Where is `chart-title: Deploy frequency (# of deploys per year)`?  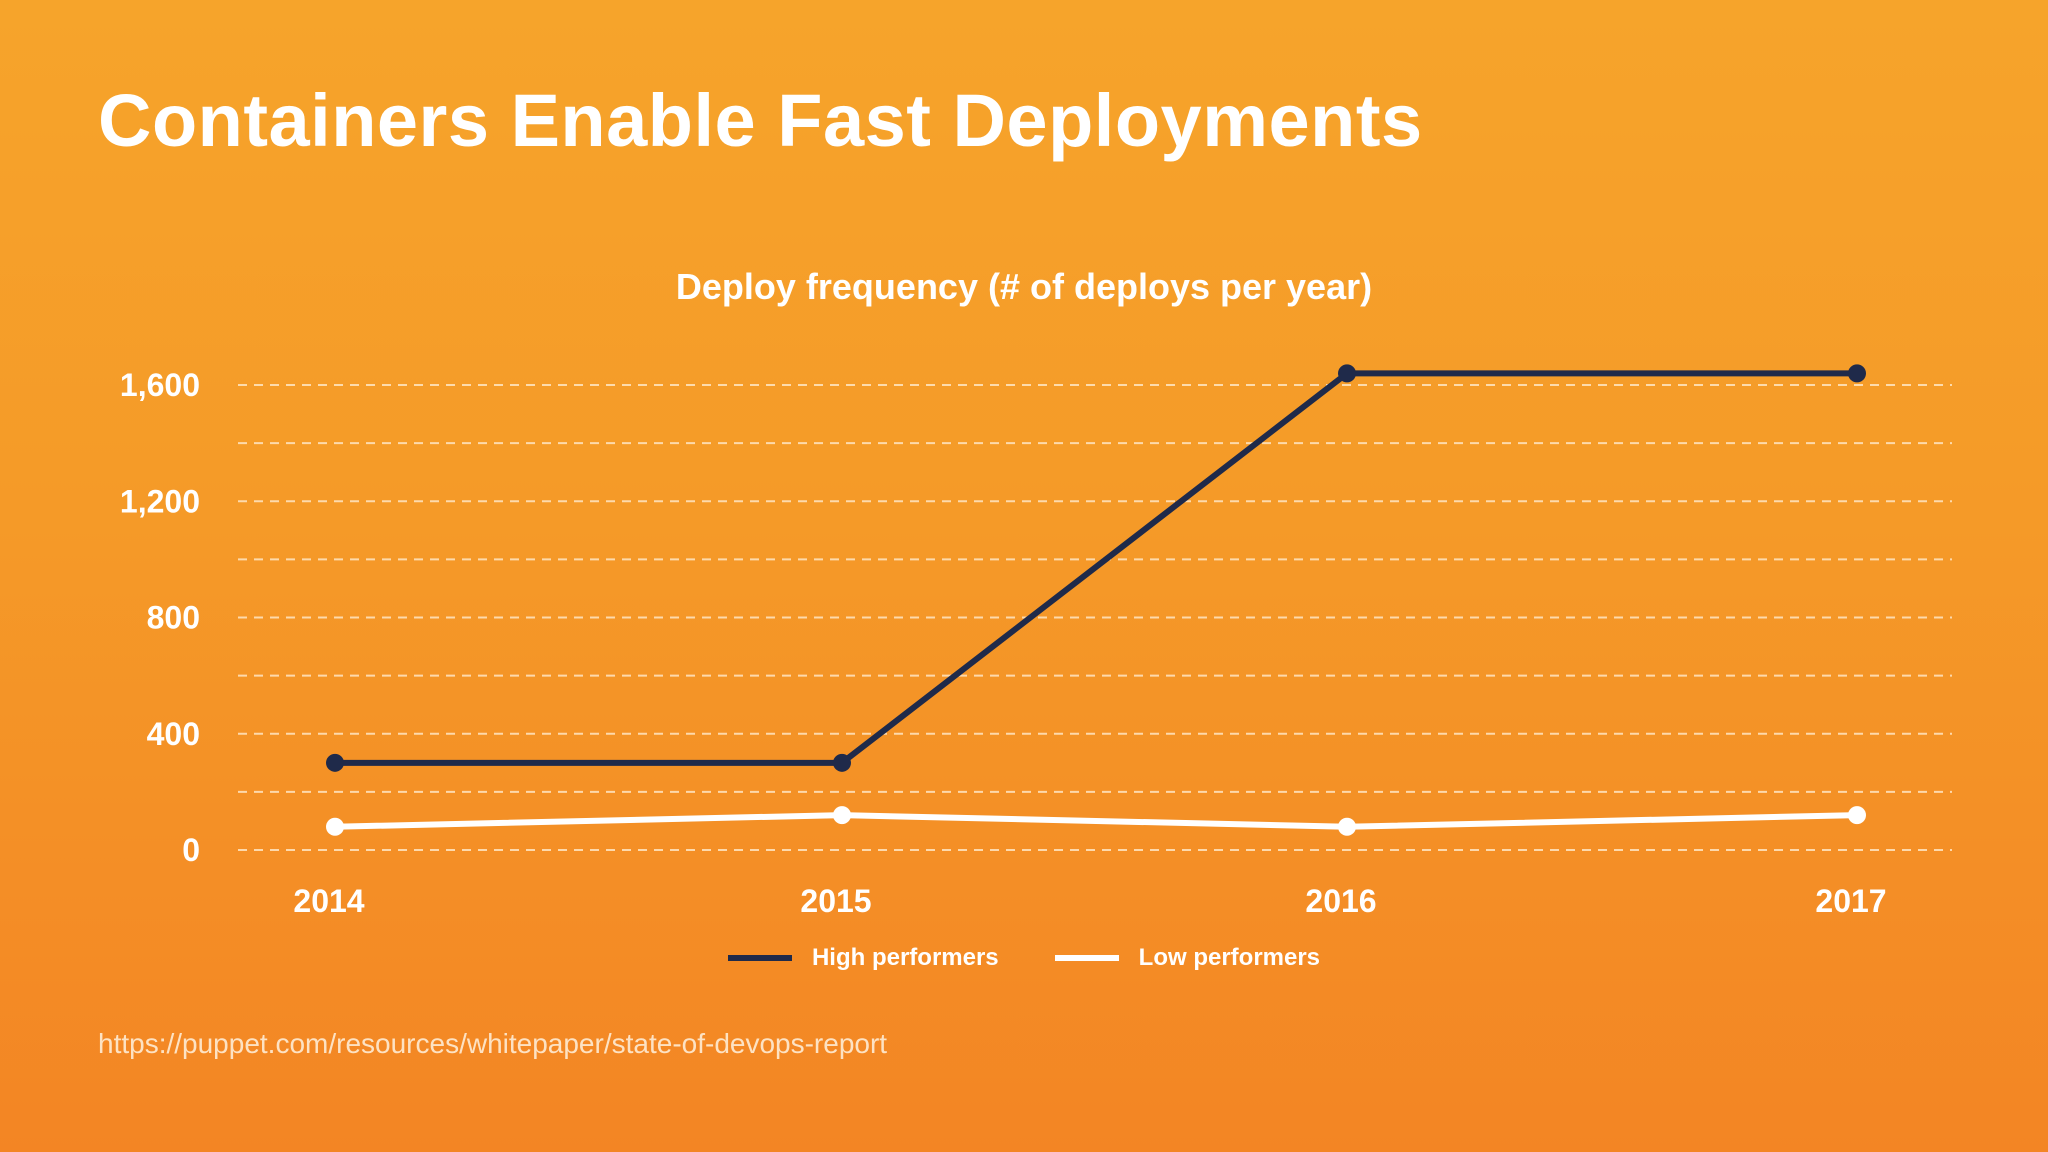
chart-title: Deploy frequency (# of deploys per year) is located at coordinates (1024, 286).